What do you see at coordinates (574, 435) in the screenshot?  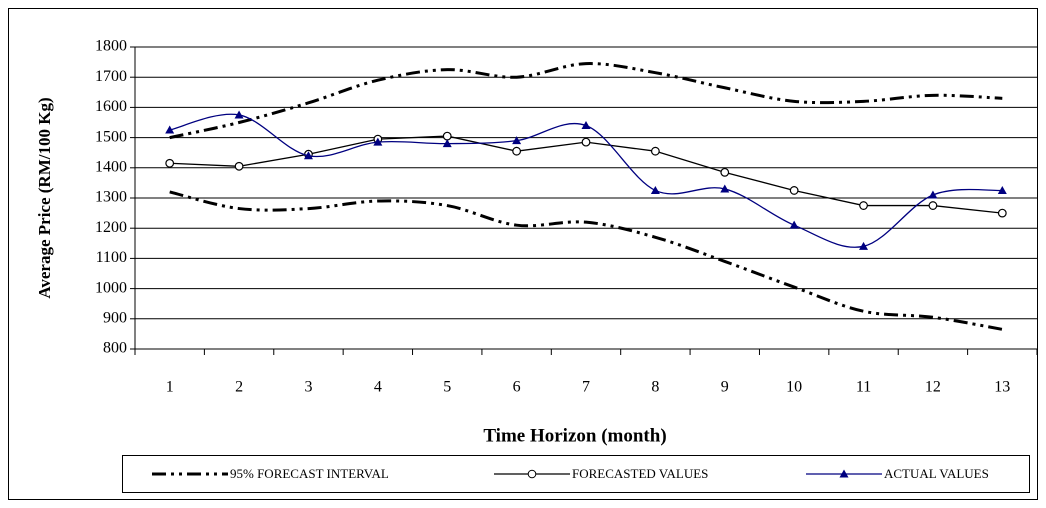 I see `x-axis-label: Time Horizon (month)` at bounding box center [574, 435].